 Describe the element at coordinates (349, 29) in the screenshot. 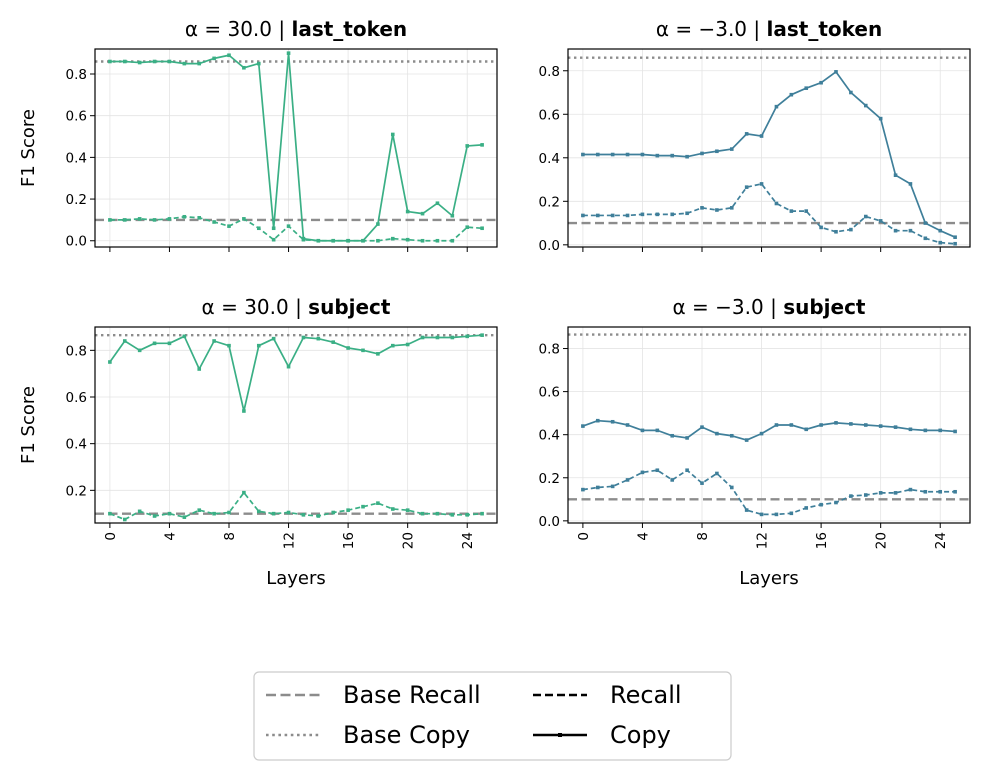

I see `panel-title-bold: last_token` at that location.